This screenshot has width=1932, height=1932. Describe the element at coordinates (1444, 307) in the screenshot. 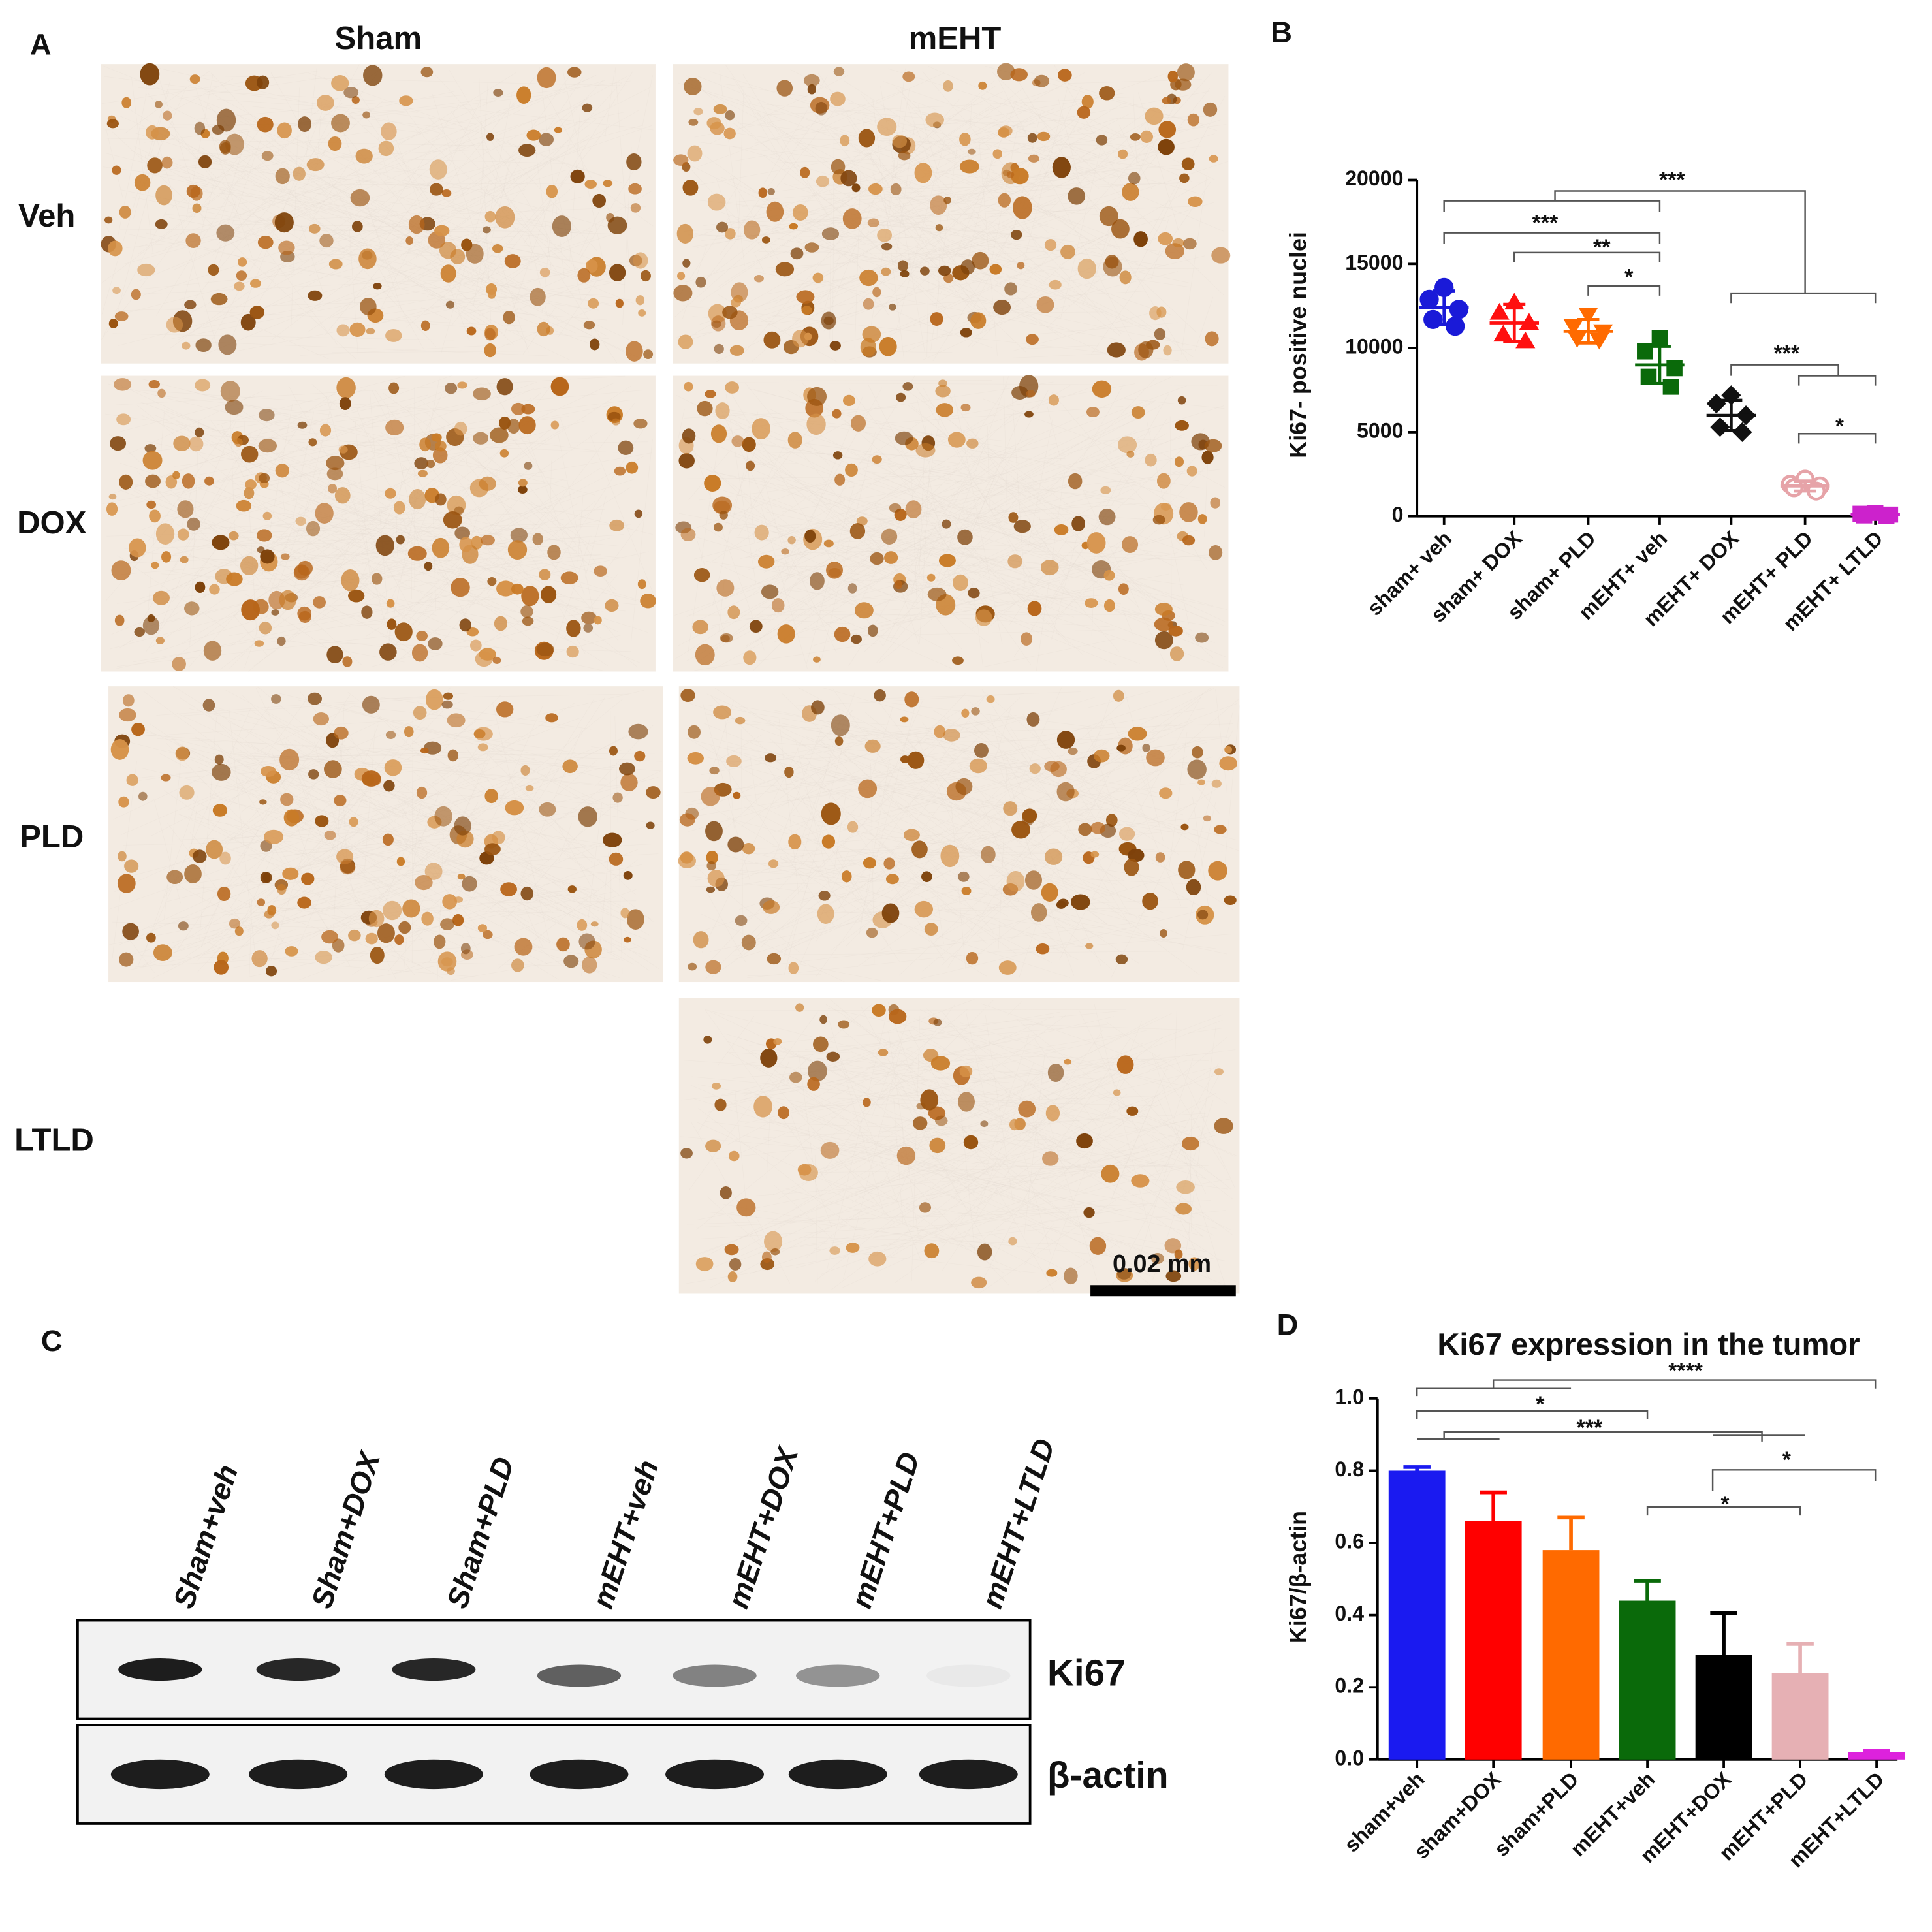

I see `sd-whisker` at that location.